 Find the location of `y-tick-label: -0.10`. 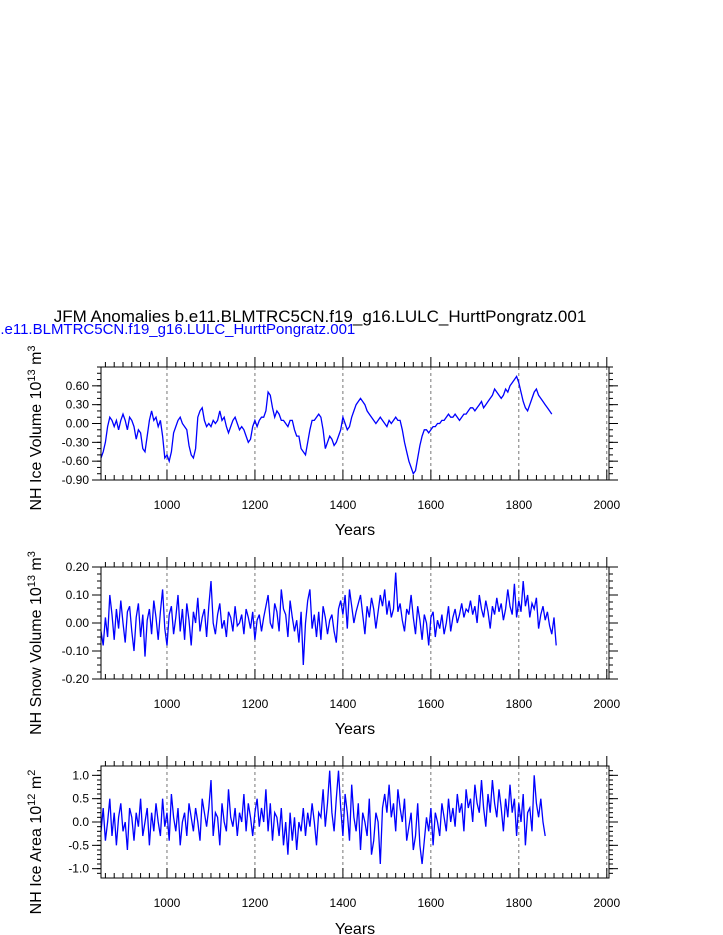

y-tick-label: -0.10 is located at coordinates (76, 651).